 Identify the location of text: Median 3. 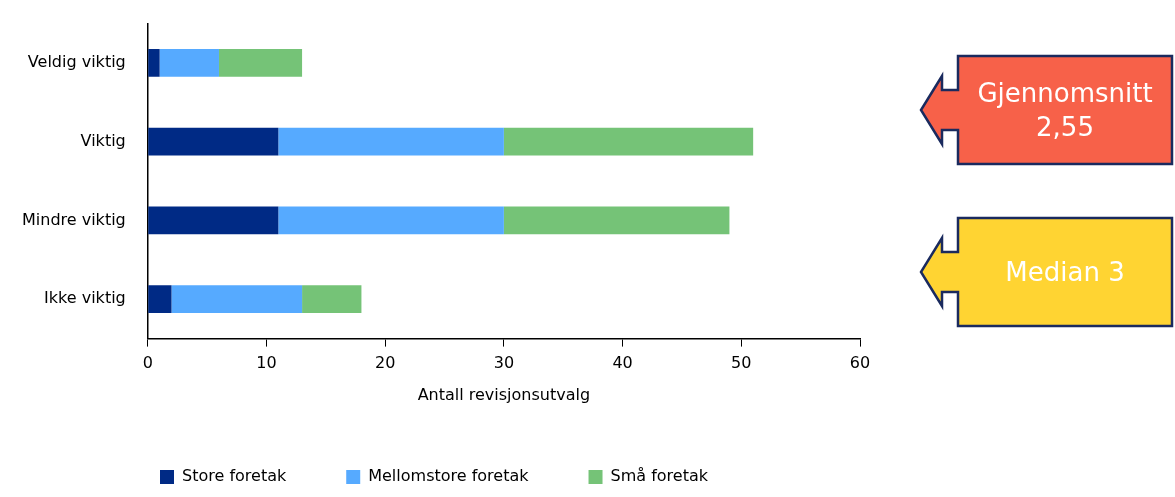
(1065, 272).